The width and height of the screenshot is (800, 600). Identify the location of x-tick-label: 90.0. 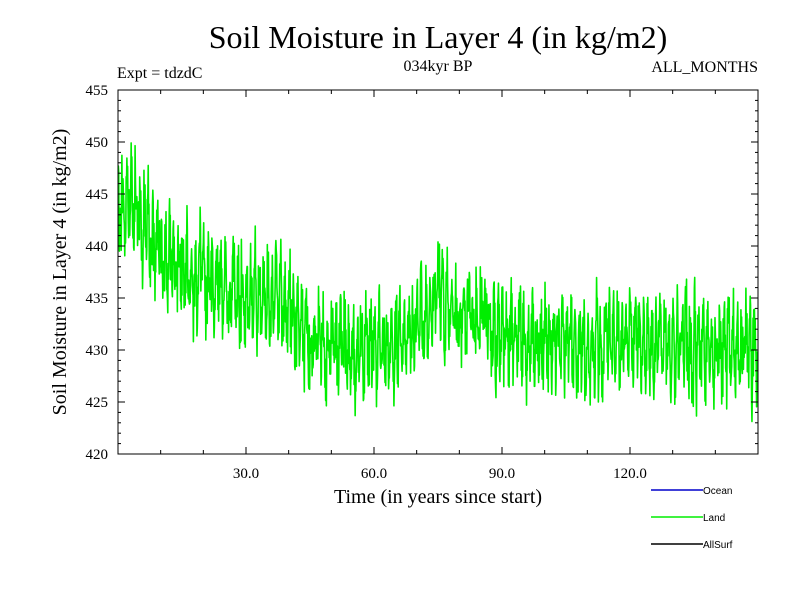
(502, 474).